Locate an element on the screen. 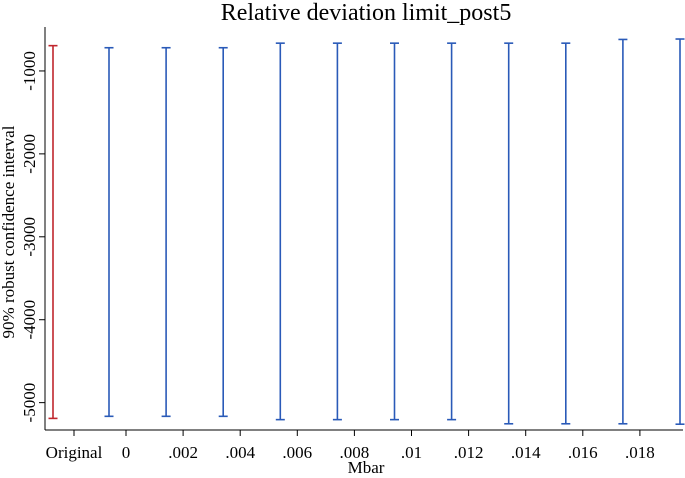  y-tick-label: -5000 is located at coordinates (29, 403).